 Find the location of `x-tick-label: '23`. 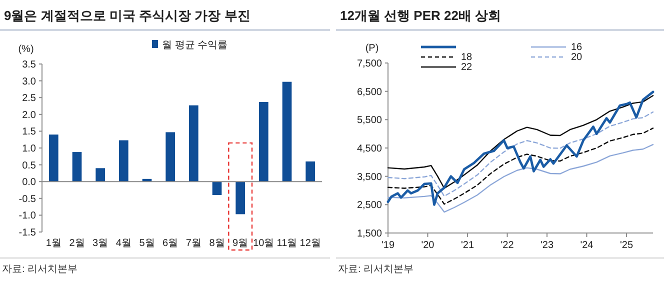

x-tick-label: '23 is located at coordinates (547, 245).